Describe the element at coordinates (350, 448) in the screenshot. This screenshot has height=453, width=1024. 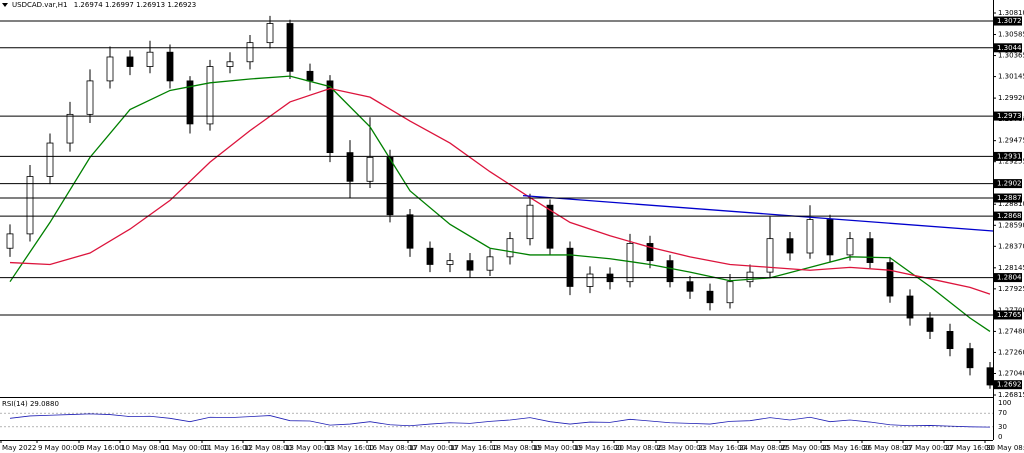
I see `x-tick-label: 13 May 16:00` at that location.